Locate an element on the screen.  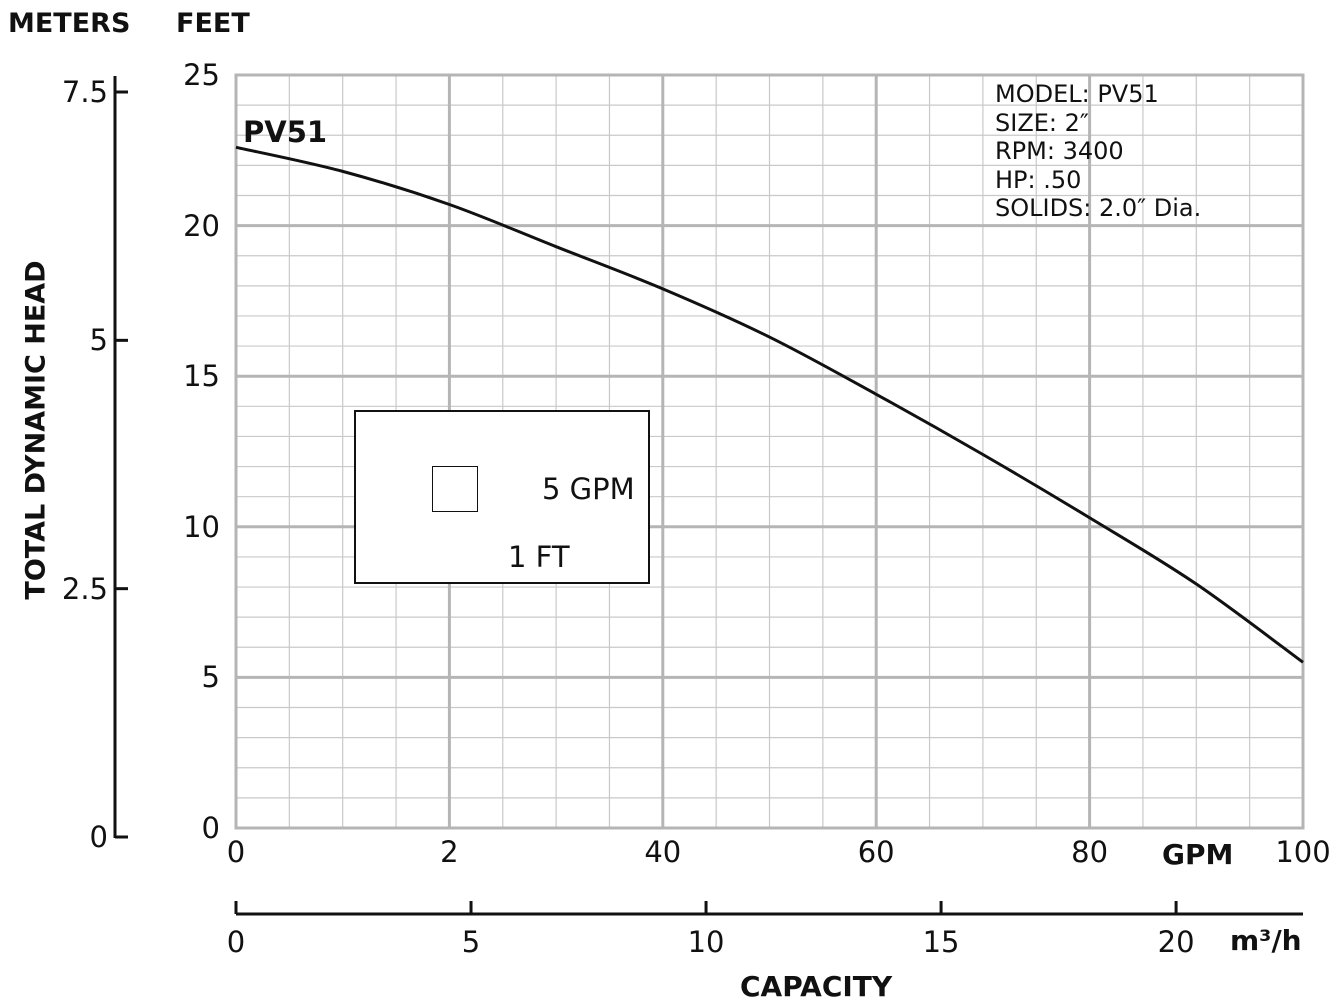
y-feet-tick-label: 5 is located at coordinates (210, 677).